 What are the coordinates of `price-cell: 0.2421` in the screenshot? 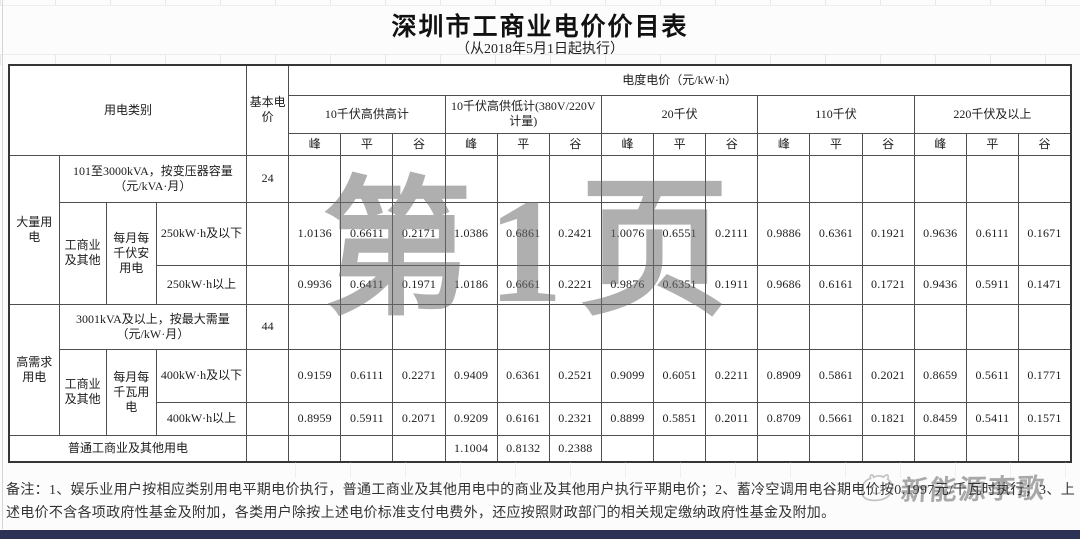 It's located at (575, 233).